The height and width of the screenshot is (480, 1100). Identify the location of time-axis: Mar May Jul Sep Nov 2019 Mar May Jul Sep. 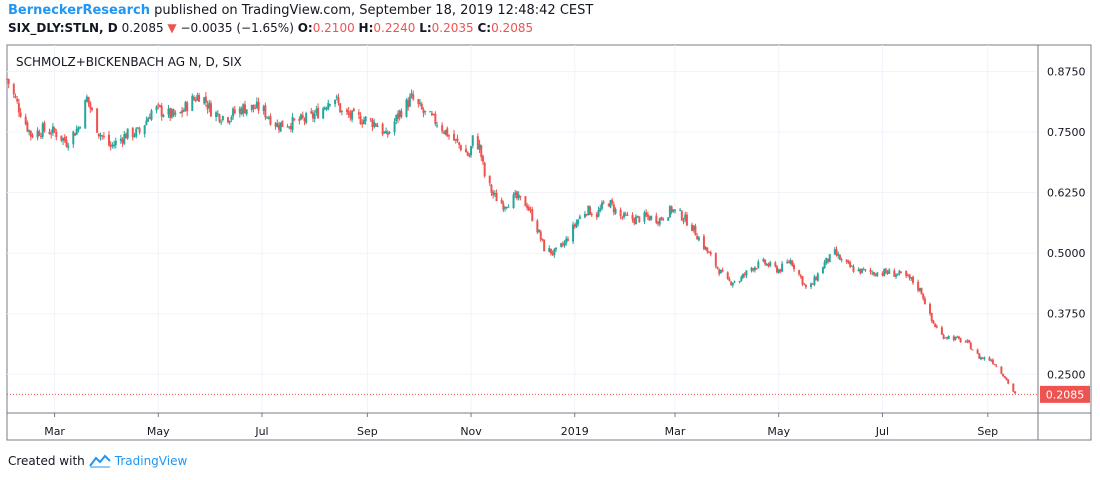
(521, 425).